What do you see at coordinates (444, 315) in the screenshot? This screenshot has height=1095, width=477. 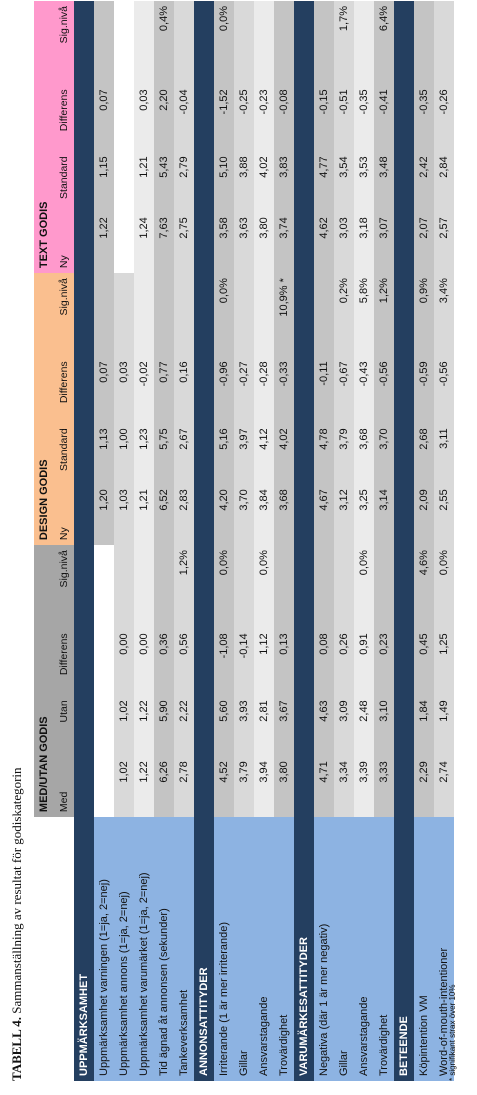 I see `value-cell: 3,4%` at bounding box center [444, 315].